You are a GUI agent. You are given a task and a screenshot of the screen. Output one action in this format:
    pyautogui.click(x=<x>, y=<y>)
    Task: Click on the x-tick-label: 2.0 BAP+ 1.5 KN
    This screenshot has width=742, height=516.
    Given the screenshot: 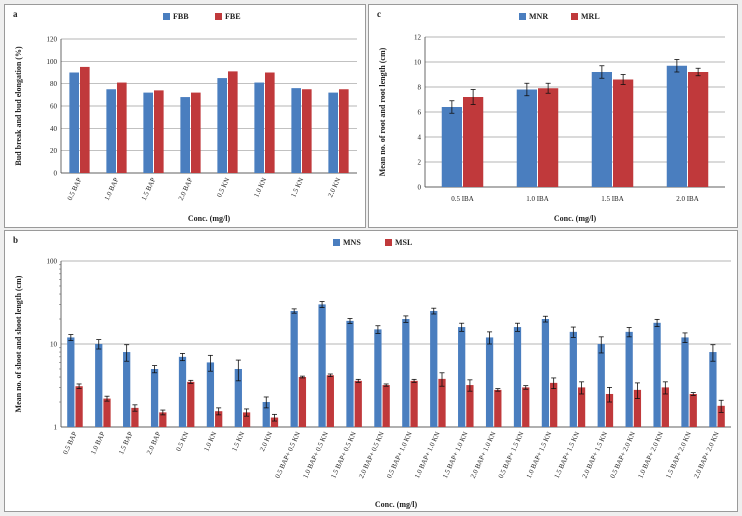 What is the action you would take?
    pyautogui.click(x=595, y=454)
    